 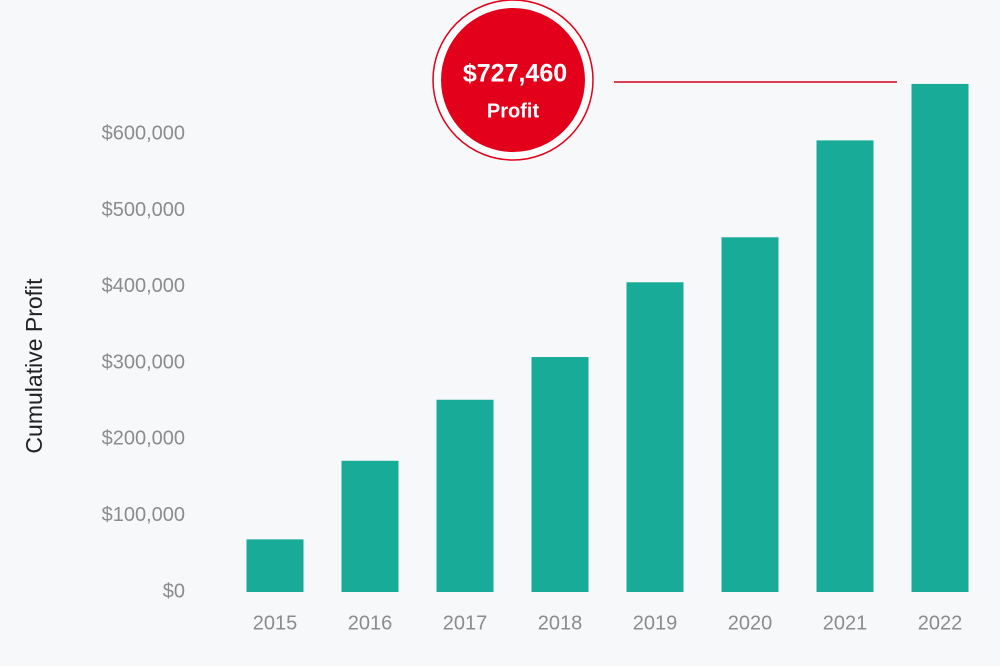 I want to click on y-tick-label: $600,000, so click(x=143, y=134).